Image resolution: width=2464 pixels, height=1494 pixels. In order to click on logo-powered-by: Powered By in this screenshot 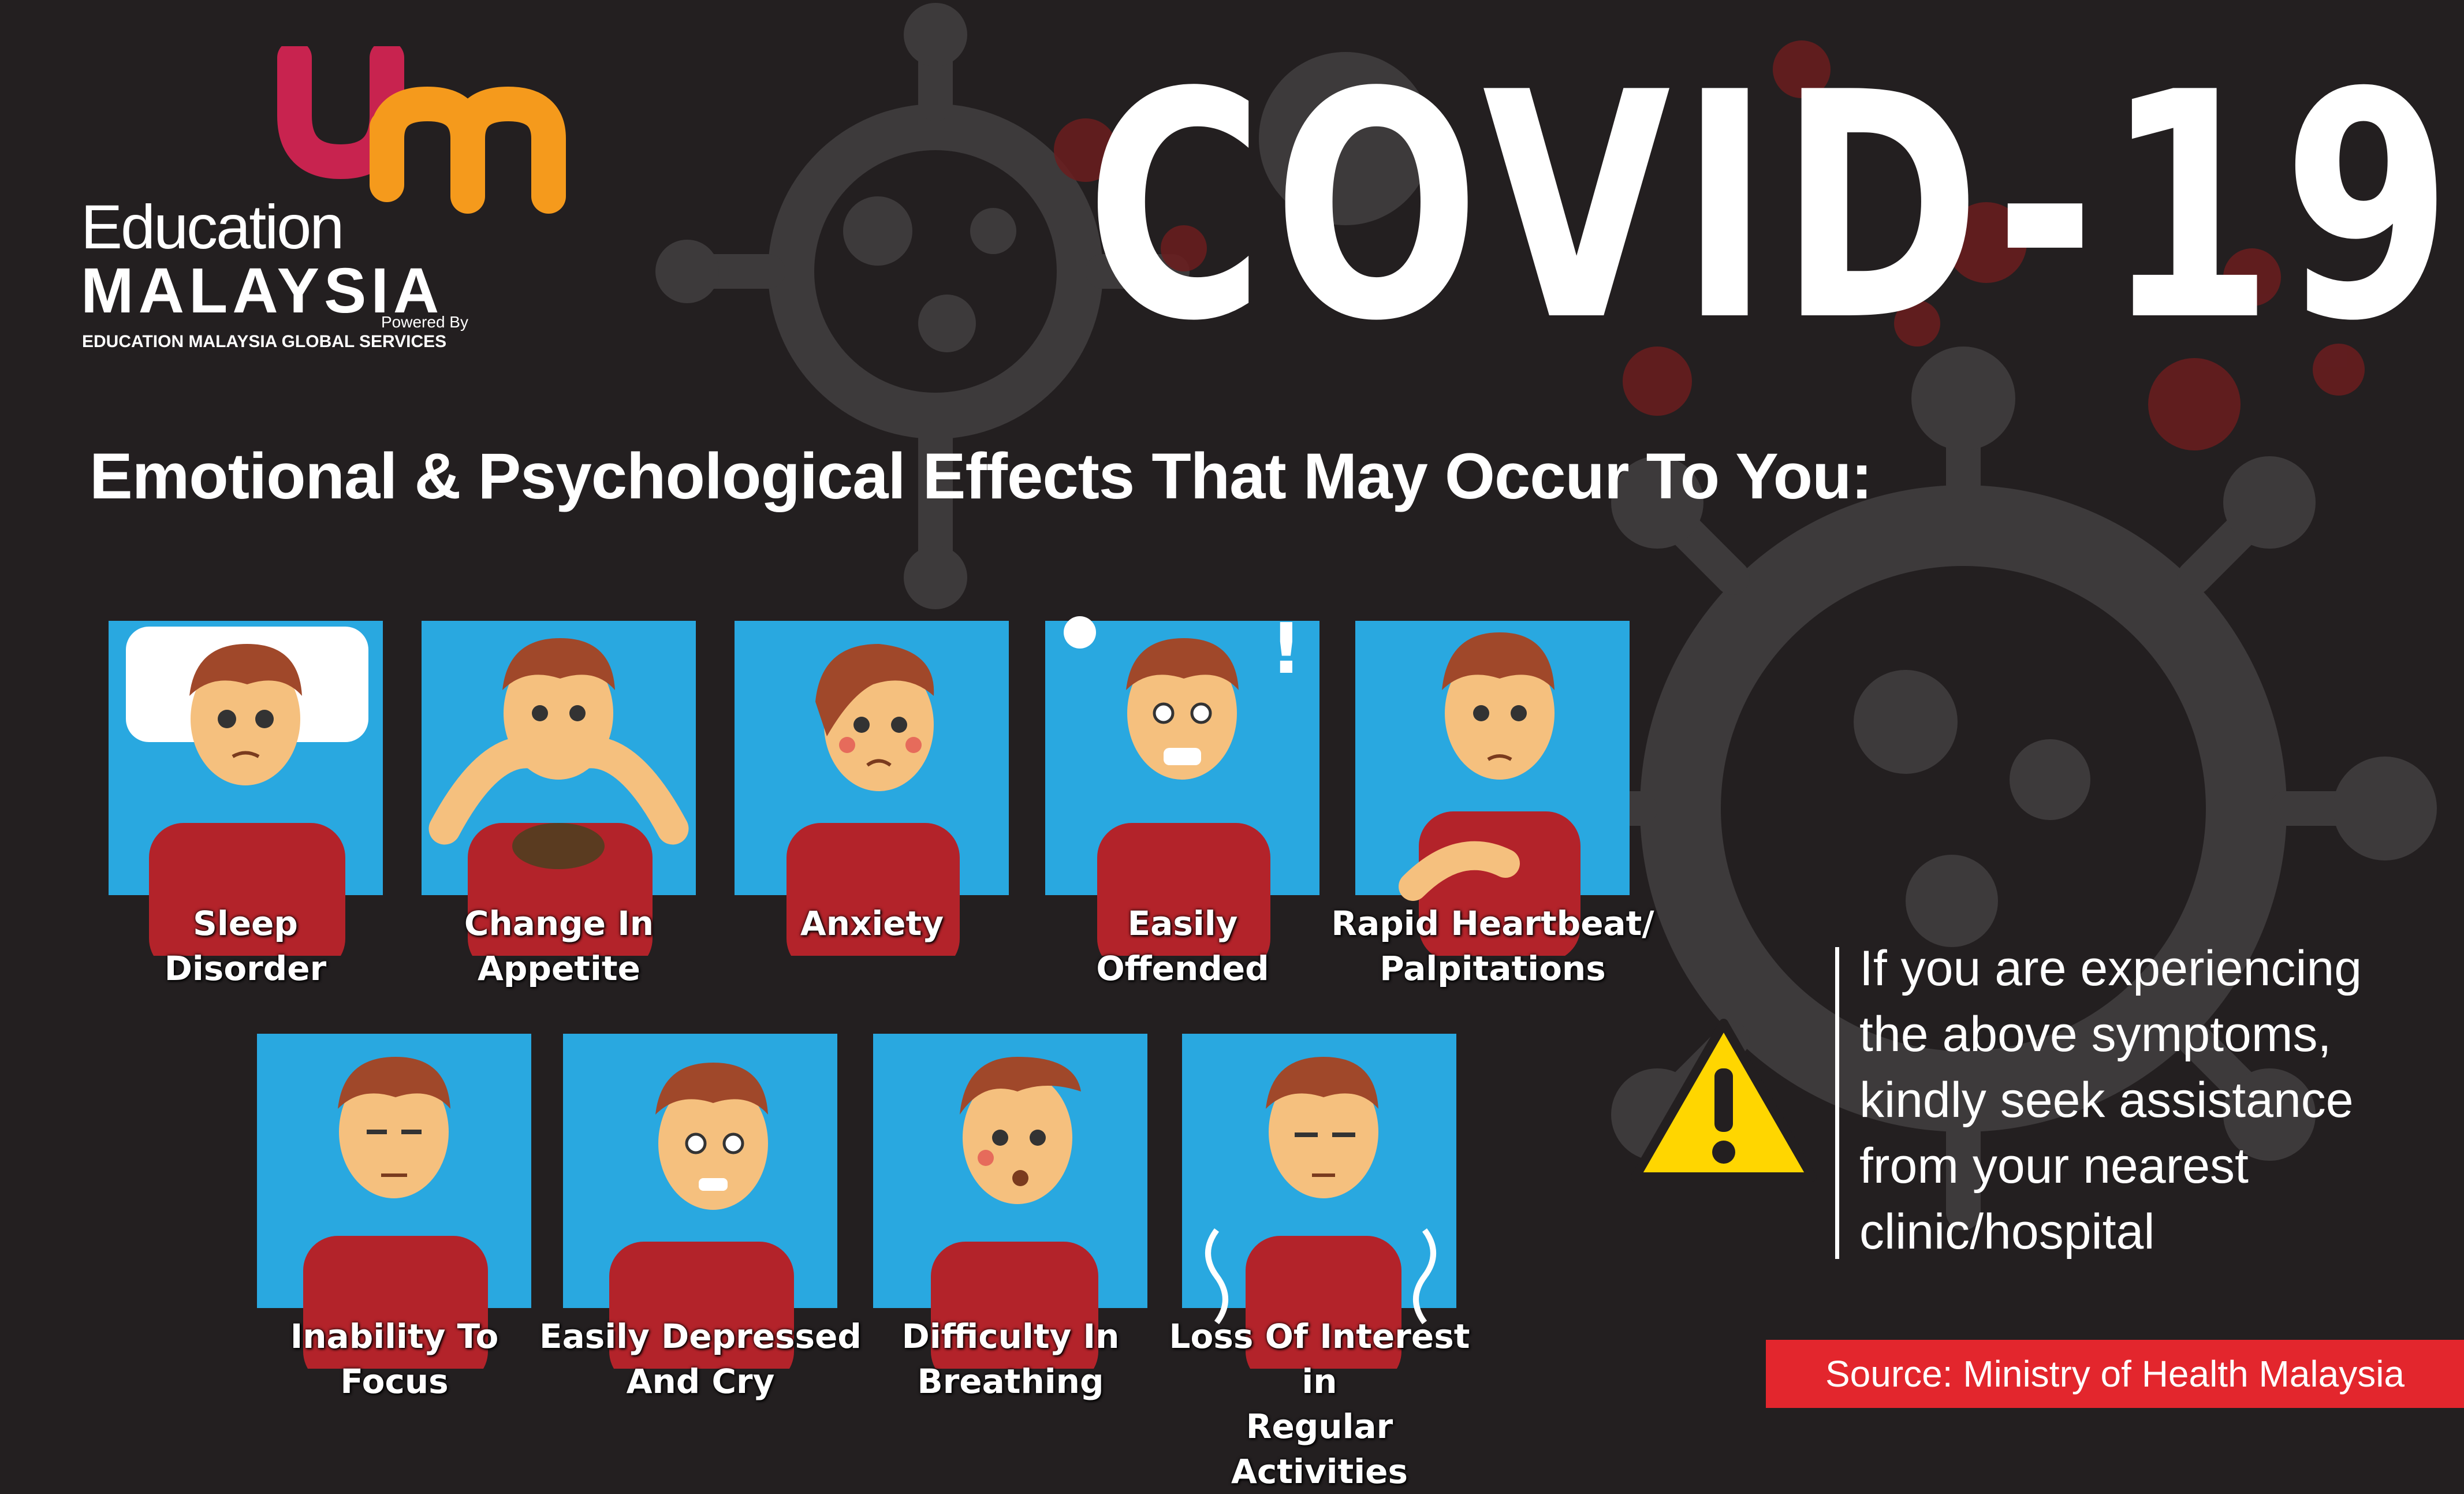, I will do `click(424, 322)`.